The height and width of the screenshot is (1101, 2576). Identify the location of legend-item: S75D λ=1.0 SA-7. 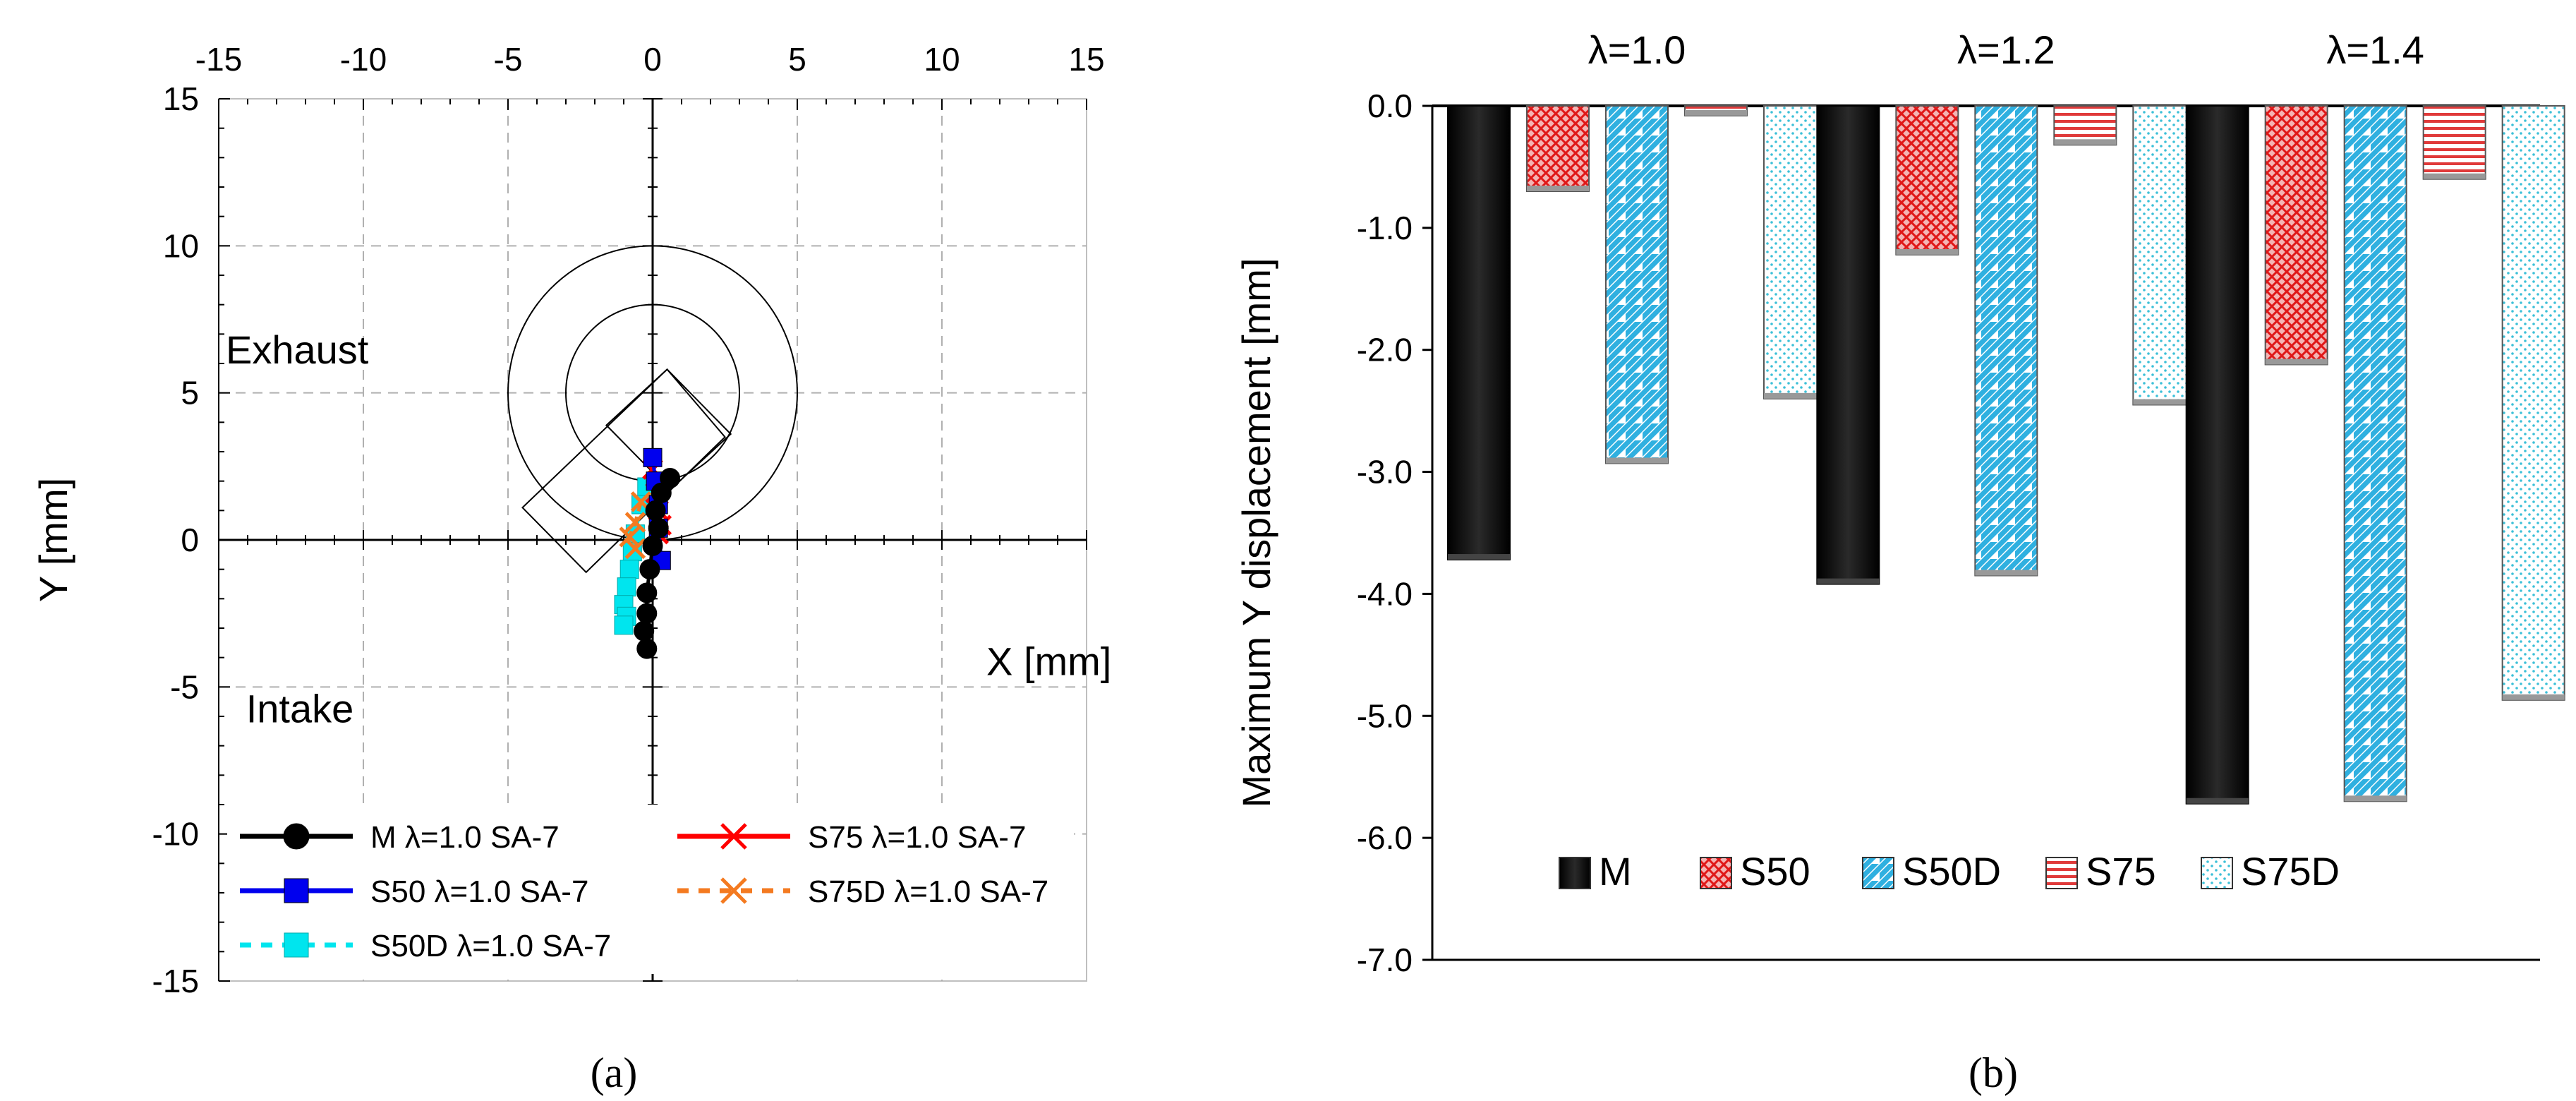
(863, 891).